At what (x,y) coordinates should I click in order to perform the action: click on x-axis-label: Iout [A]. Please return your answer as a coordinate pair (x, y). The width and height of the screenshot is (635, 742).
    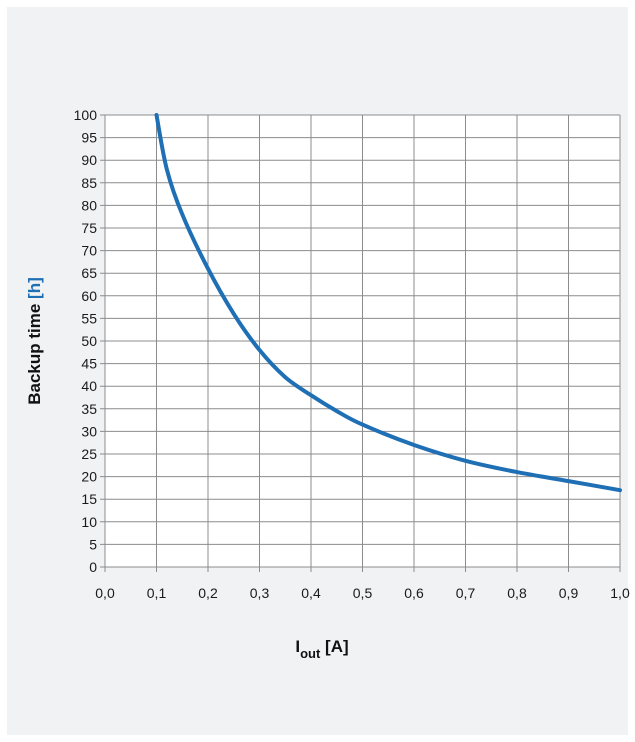
    Looking at the image, I should click on (321, 649).